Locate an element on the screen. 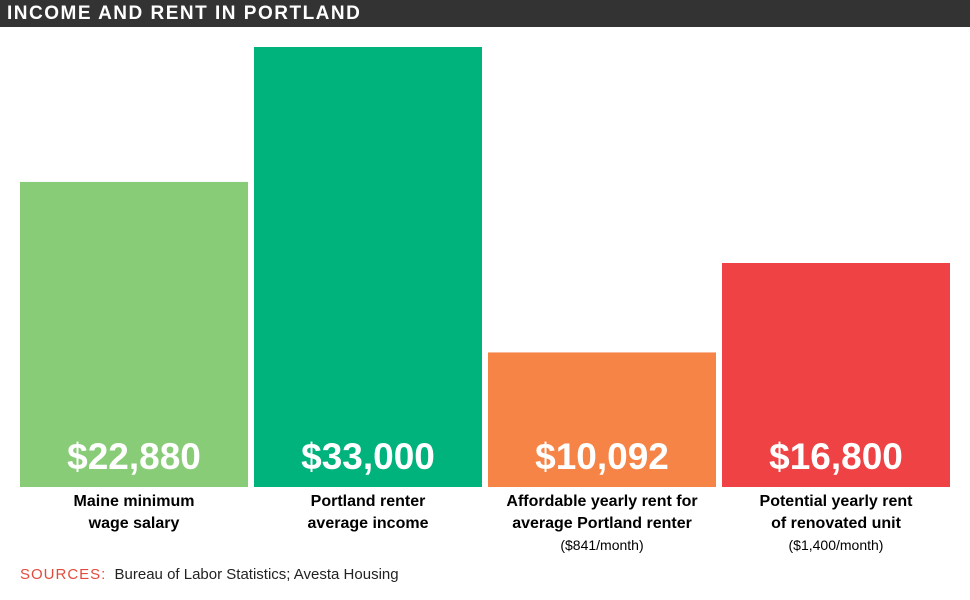 This screenshot has height=600, width=970. bar-value-label-1: $22,880 is located at coordinates (134, 456).